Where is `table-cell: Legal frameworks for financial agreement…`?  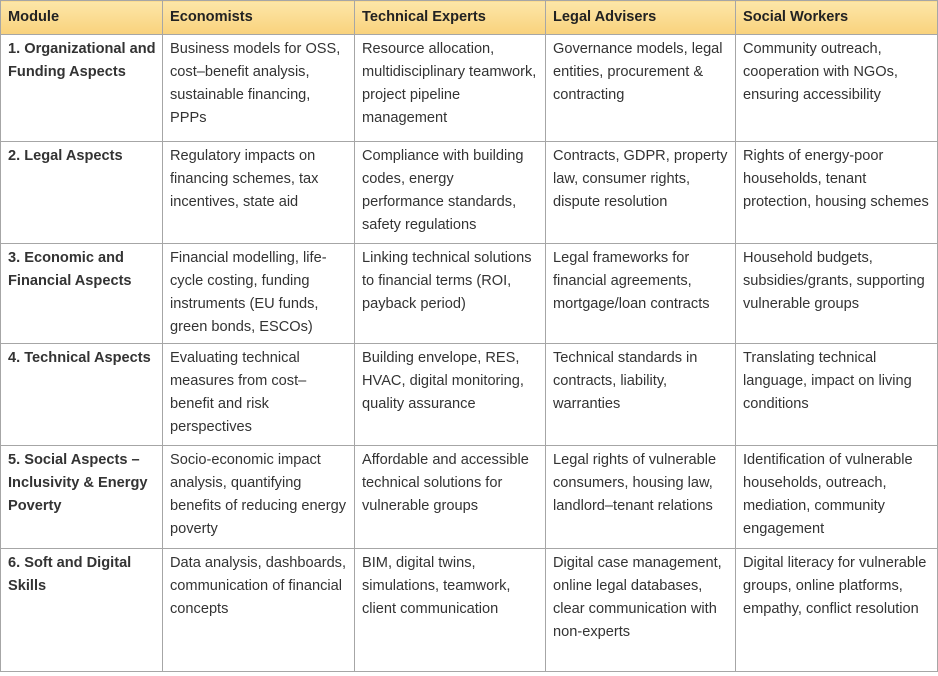 table-cell: Legal frameworks for financial agreement… is located at coordinates (640, 293).